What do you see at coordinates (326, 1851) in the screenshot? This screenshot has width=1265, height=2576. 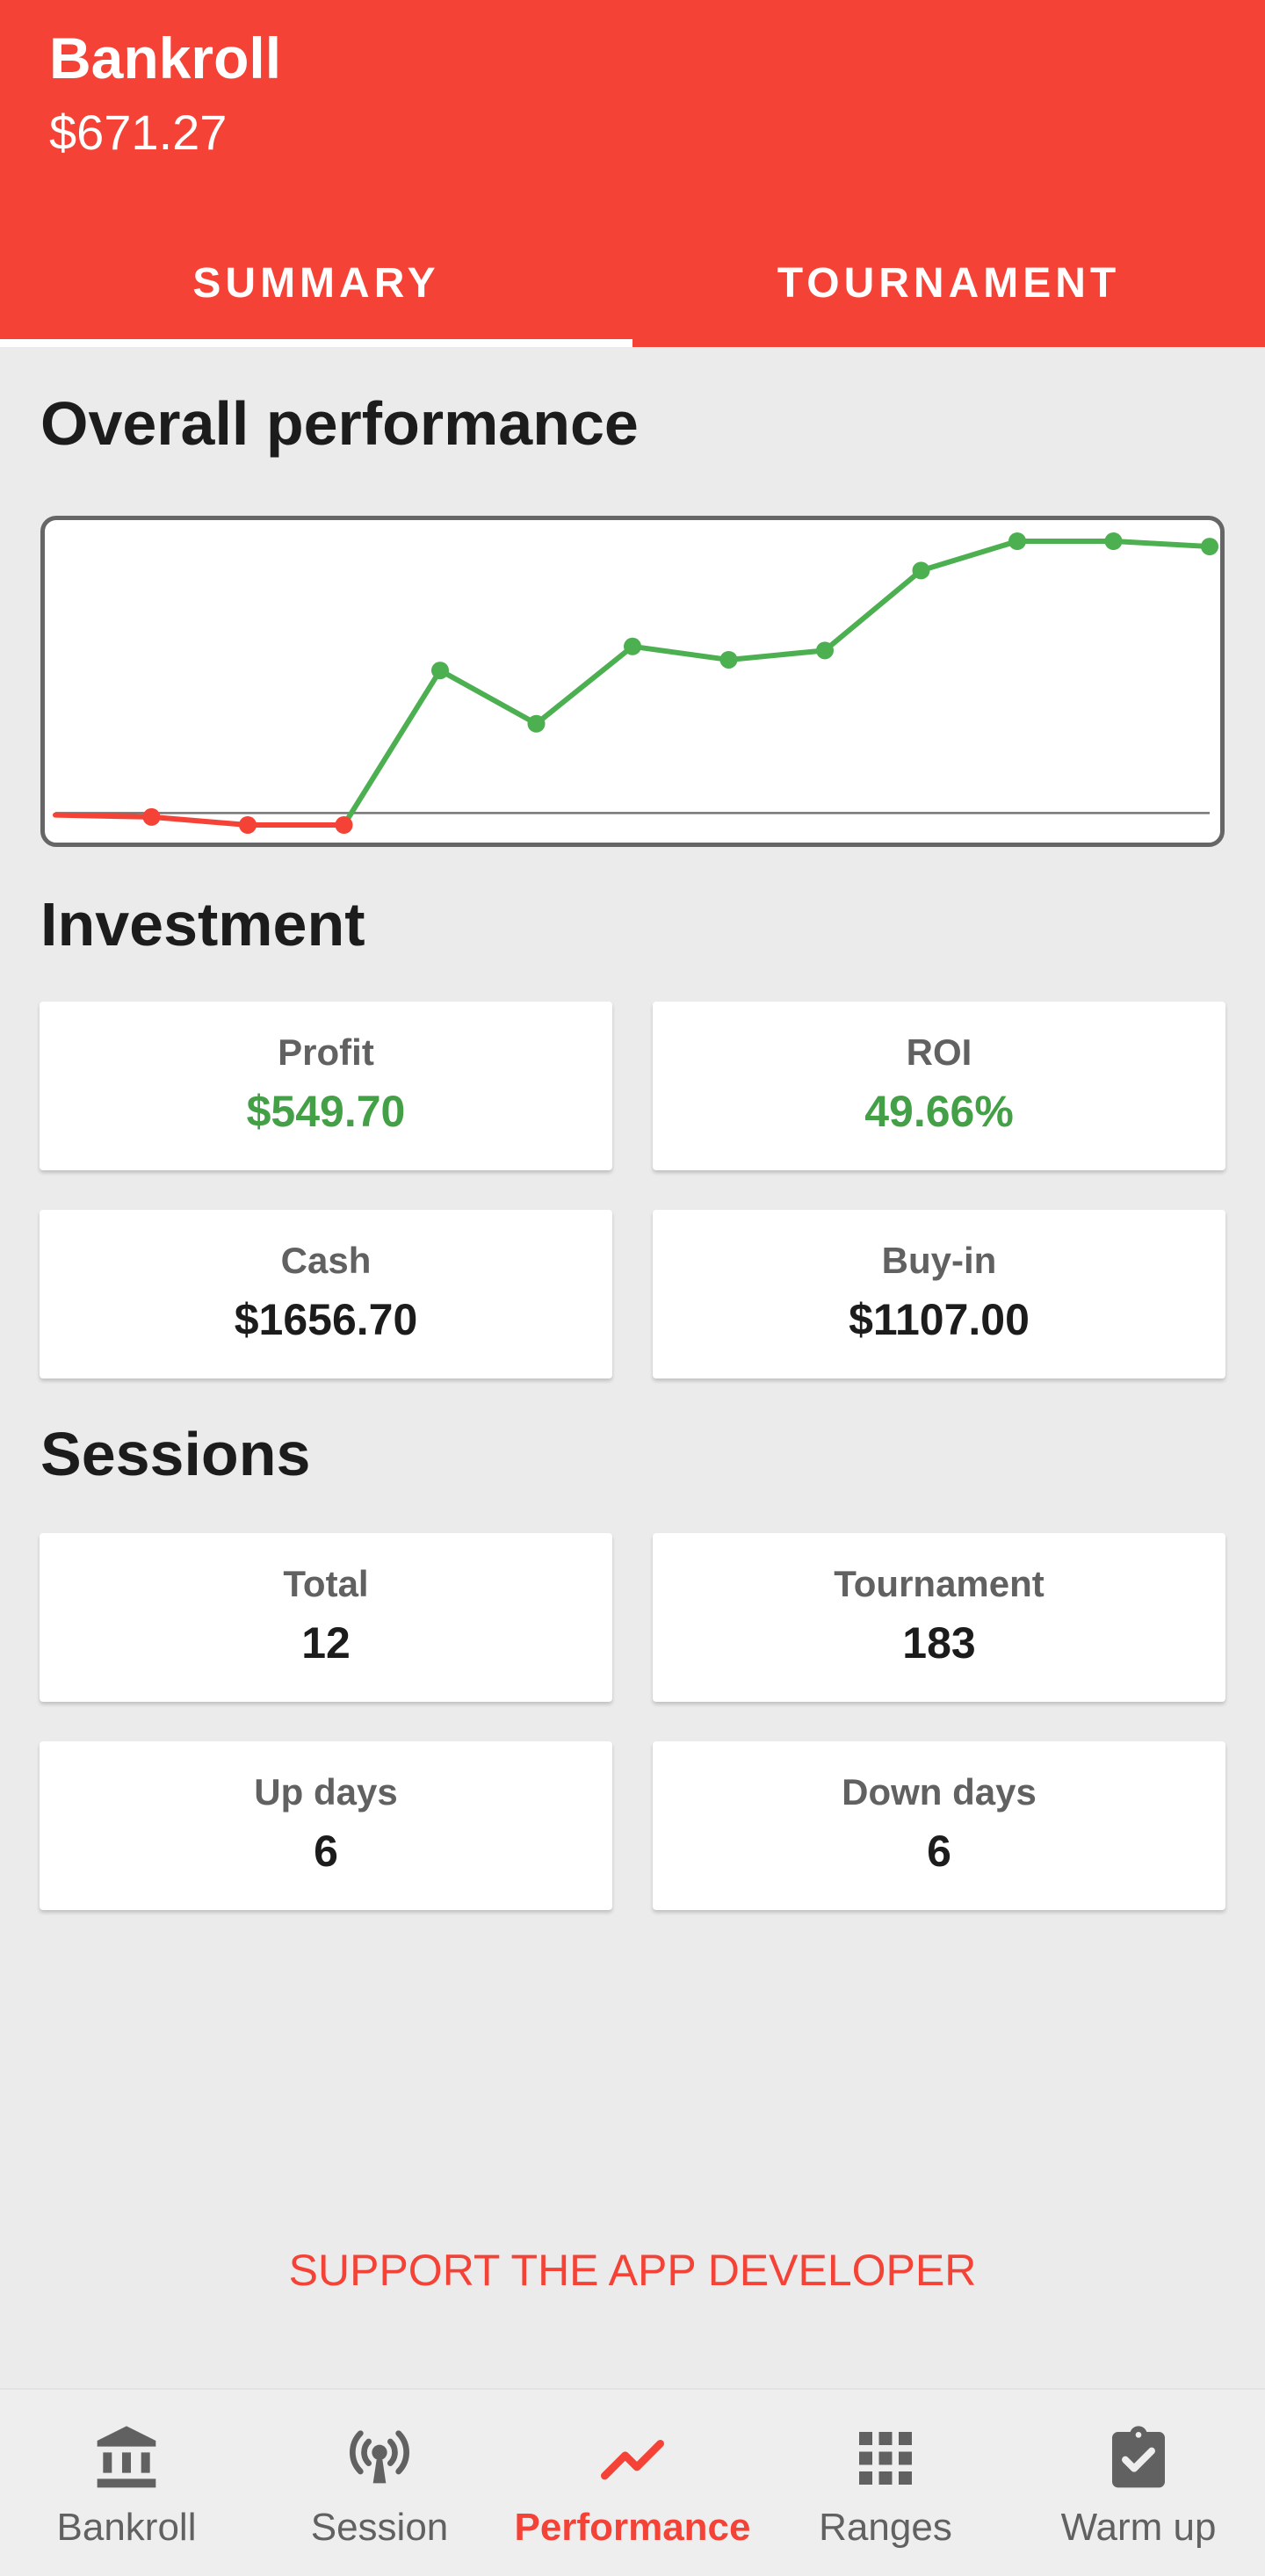 I see `up-days-value: 6` at bounding box center [326, 1851].